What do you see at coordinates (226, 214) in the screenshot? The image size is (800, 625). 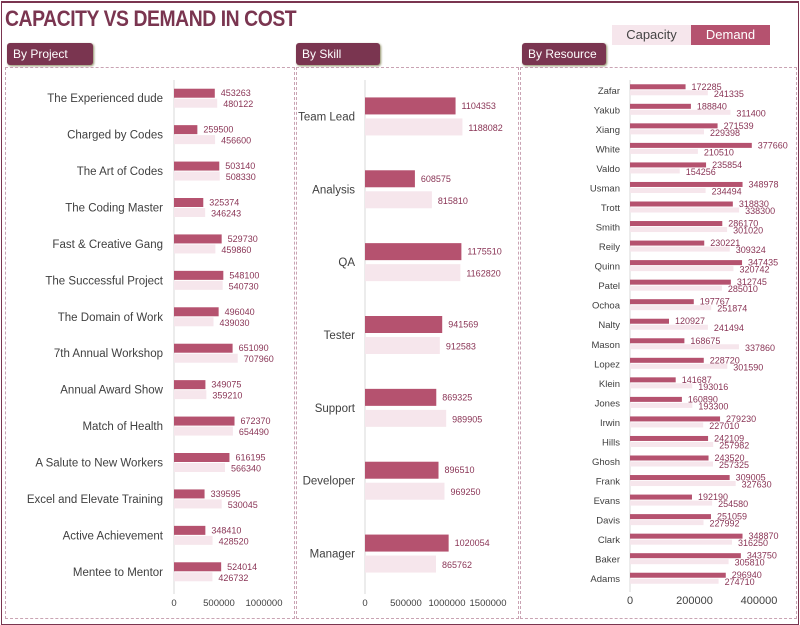 I see `capacity-value-label: 346243` at bounding box center [226, 214].